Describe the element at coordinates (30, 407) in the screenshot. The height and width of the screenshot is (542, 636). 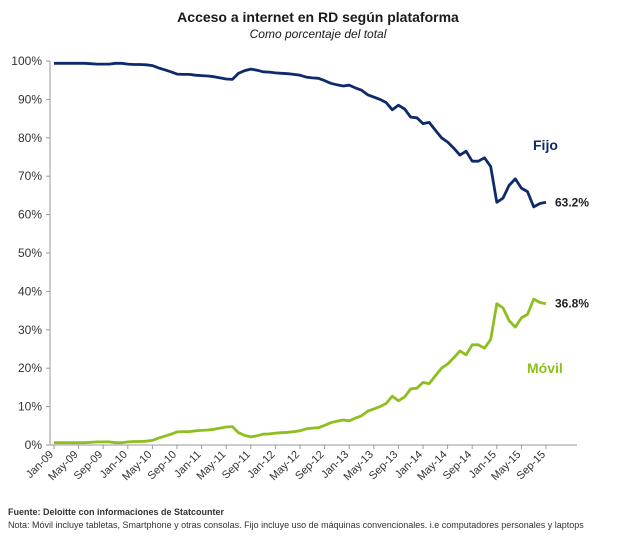
I see `y-tick-label: 10%` at that location.